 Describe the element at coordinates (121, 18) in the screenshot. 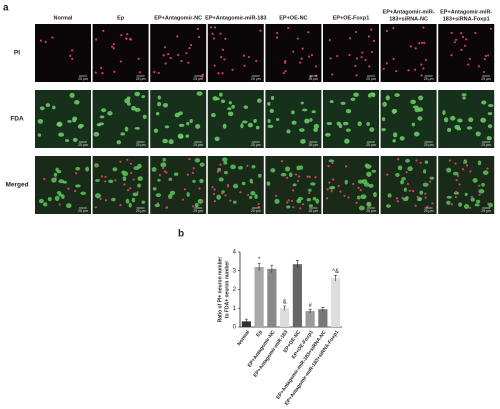

I see `column-header: Ep` at that location.